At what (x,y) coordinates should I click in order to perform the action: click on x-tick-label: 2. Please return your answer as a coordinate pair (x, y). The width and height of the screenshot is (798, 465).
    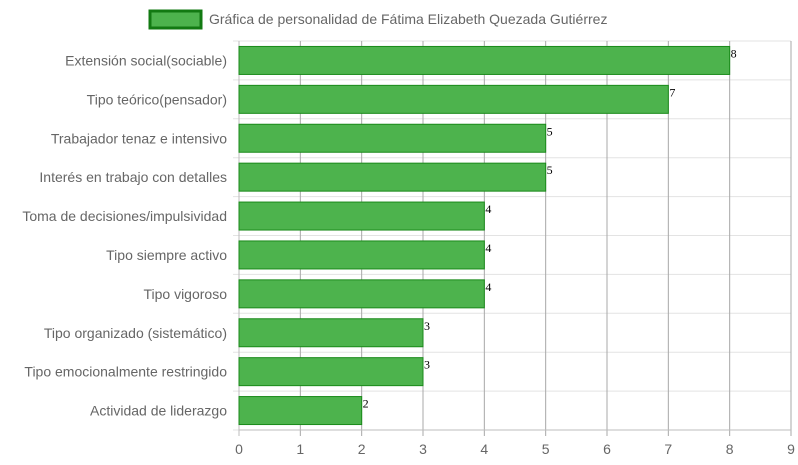
    Looking at the image, I should click on (362, 449).